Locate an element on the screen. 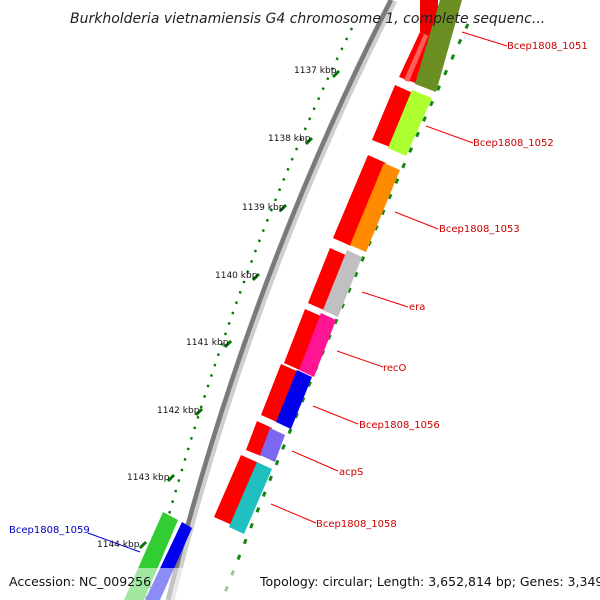 This screenshot has height=600, width=600. leader-line-blue is located at coordinates (114, 542).